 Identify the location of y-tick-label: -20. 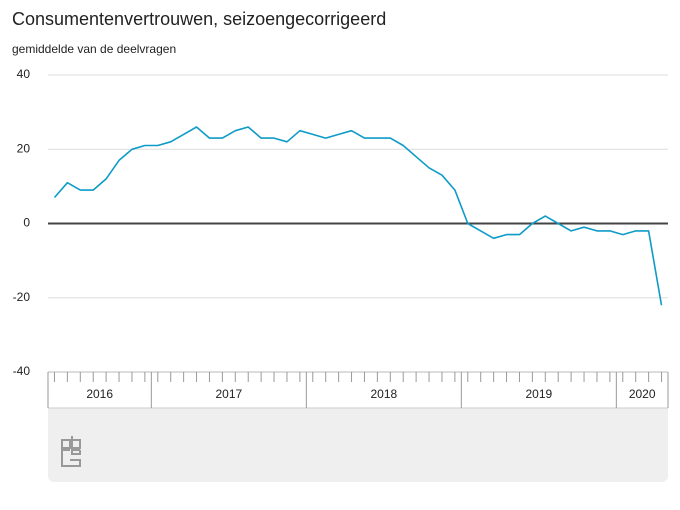
(22, 297).